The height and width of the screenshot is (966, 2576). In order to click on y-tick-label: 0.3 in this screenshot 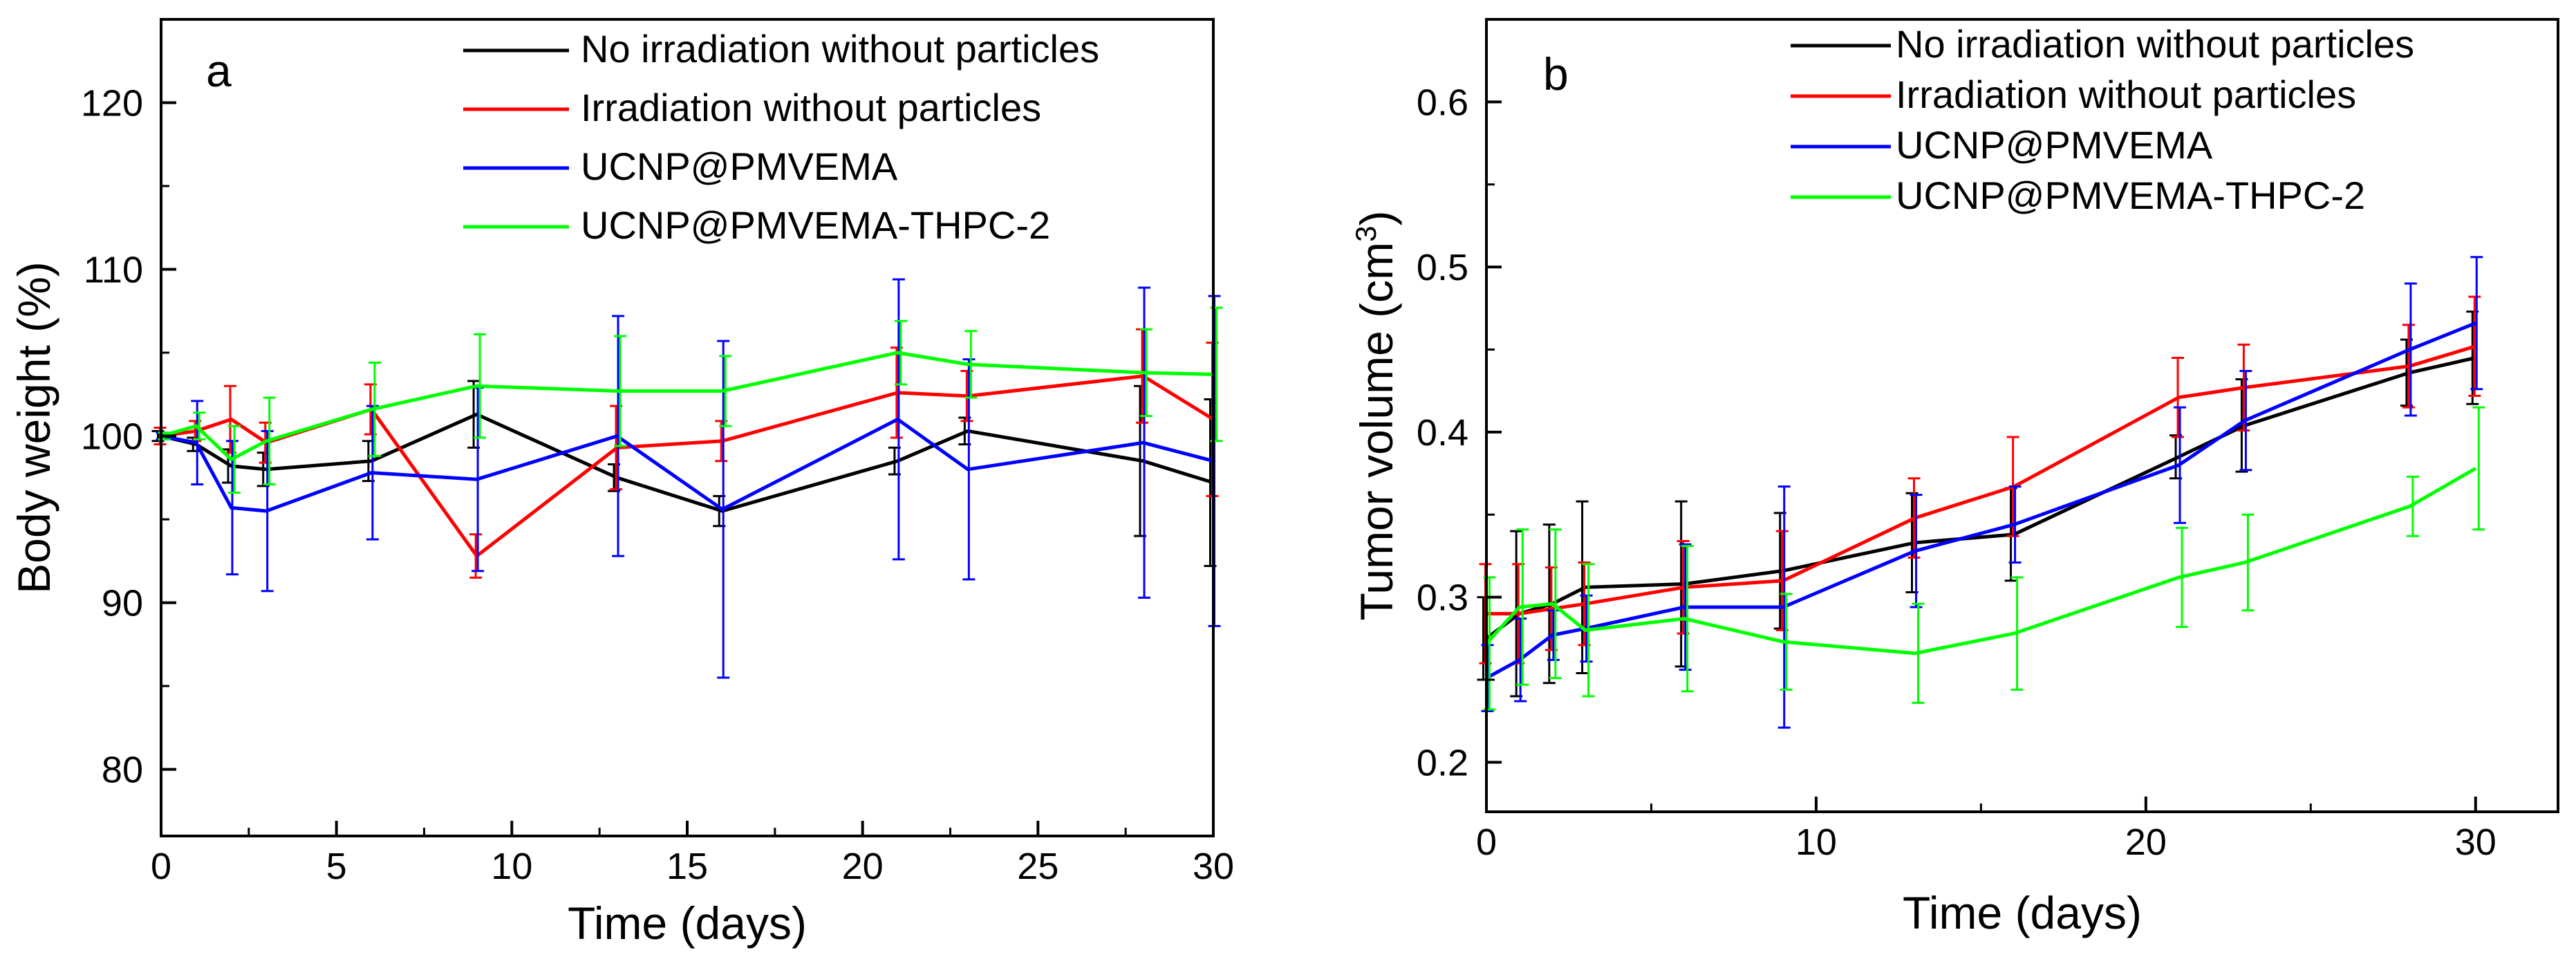, I will do `click(1442, 598)`.